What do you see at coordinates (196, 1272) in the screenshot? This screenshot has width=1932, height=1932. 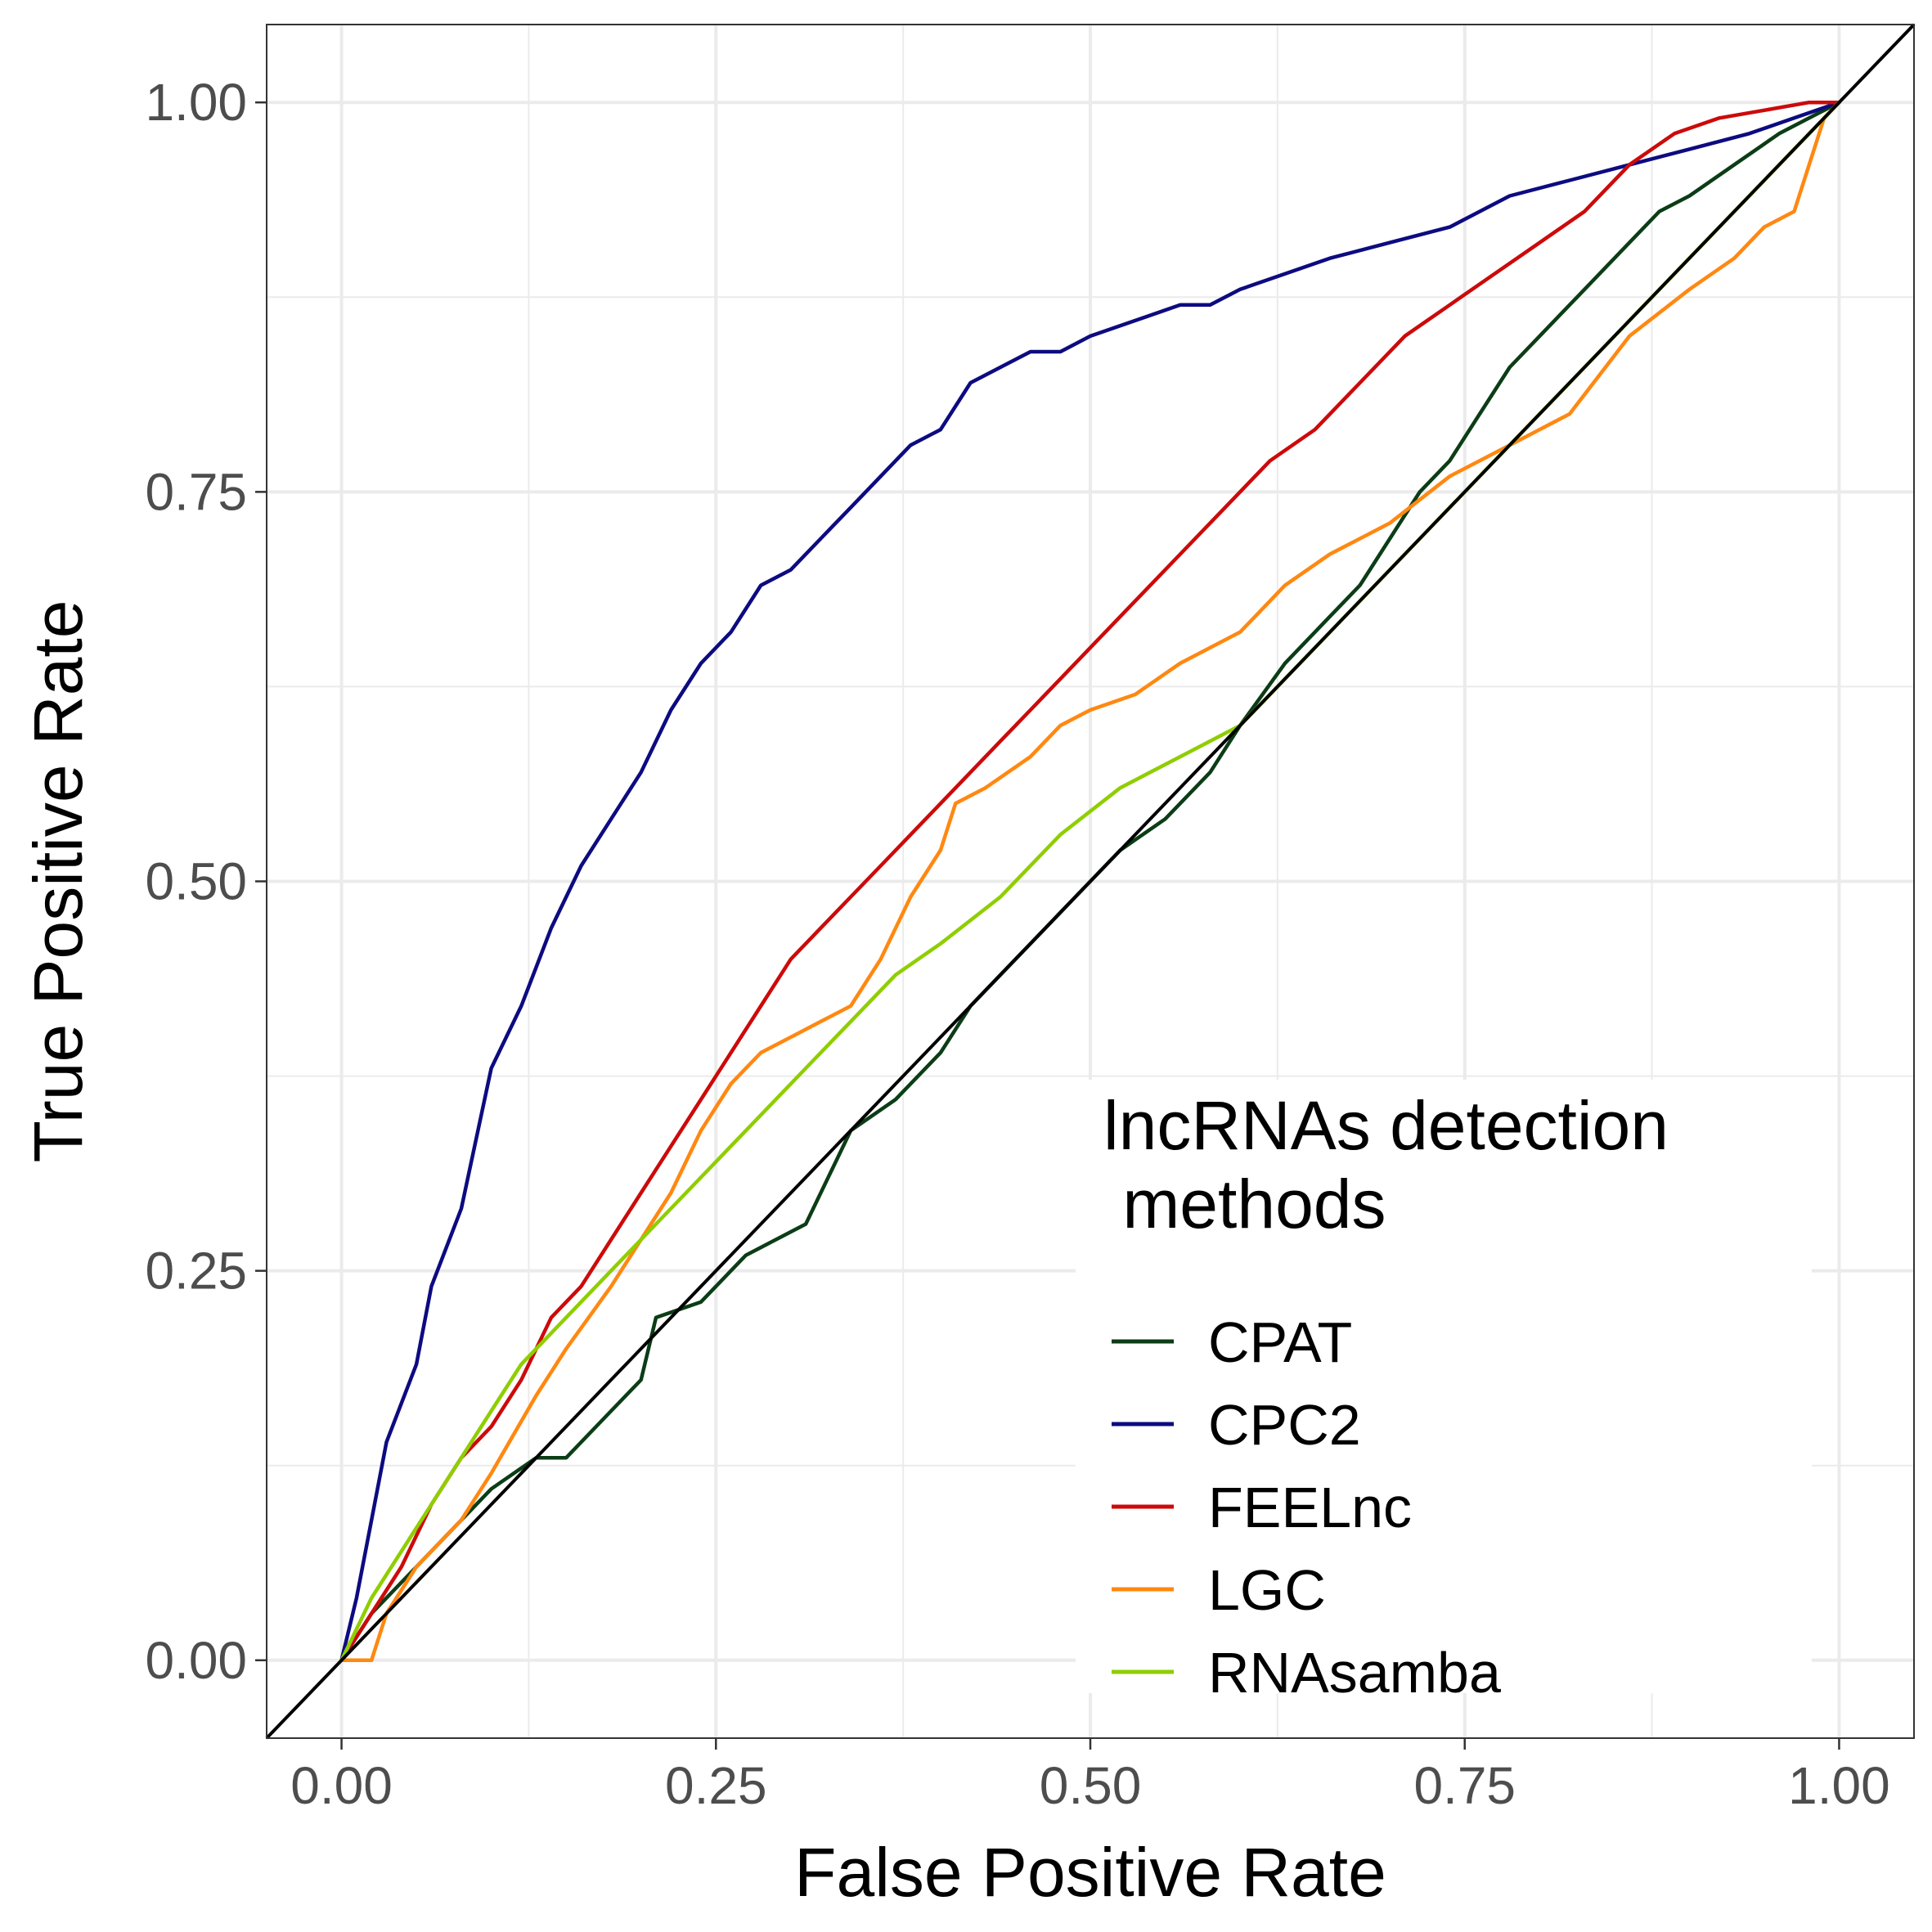 I see `y-tick-label: 0.25` at bounding box center [196, 1272].